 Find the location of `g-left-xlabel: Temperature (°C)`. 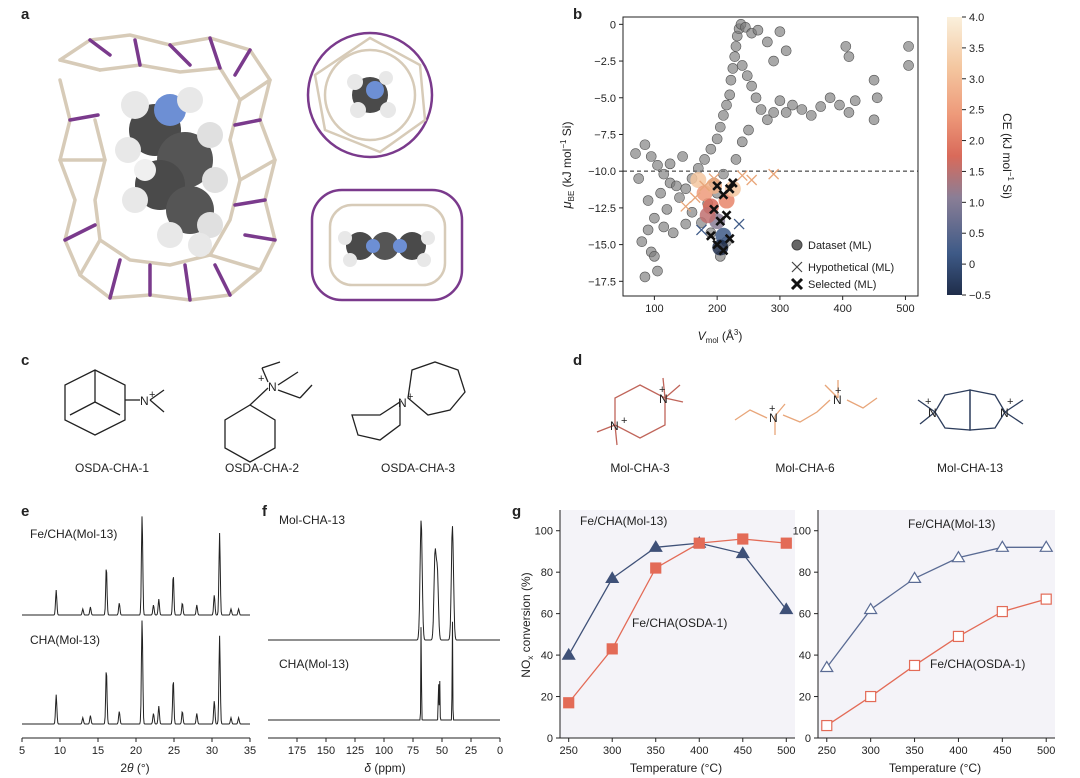

g-left-xlabel: Temperature (°C) is located at coordinates (676, 768).